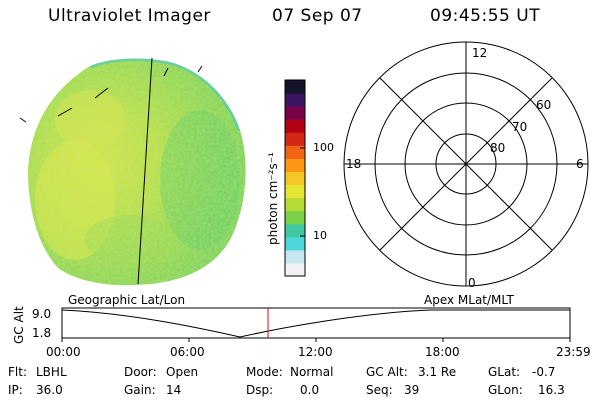 This screenshot has height=400, width=600. Describe the element at coordinates (129, 16) in the screenshot. I see `instrument-title: Ultraviolet Imager` at that location.